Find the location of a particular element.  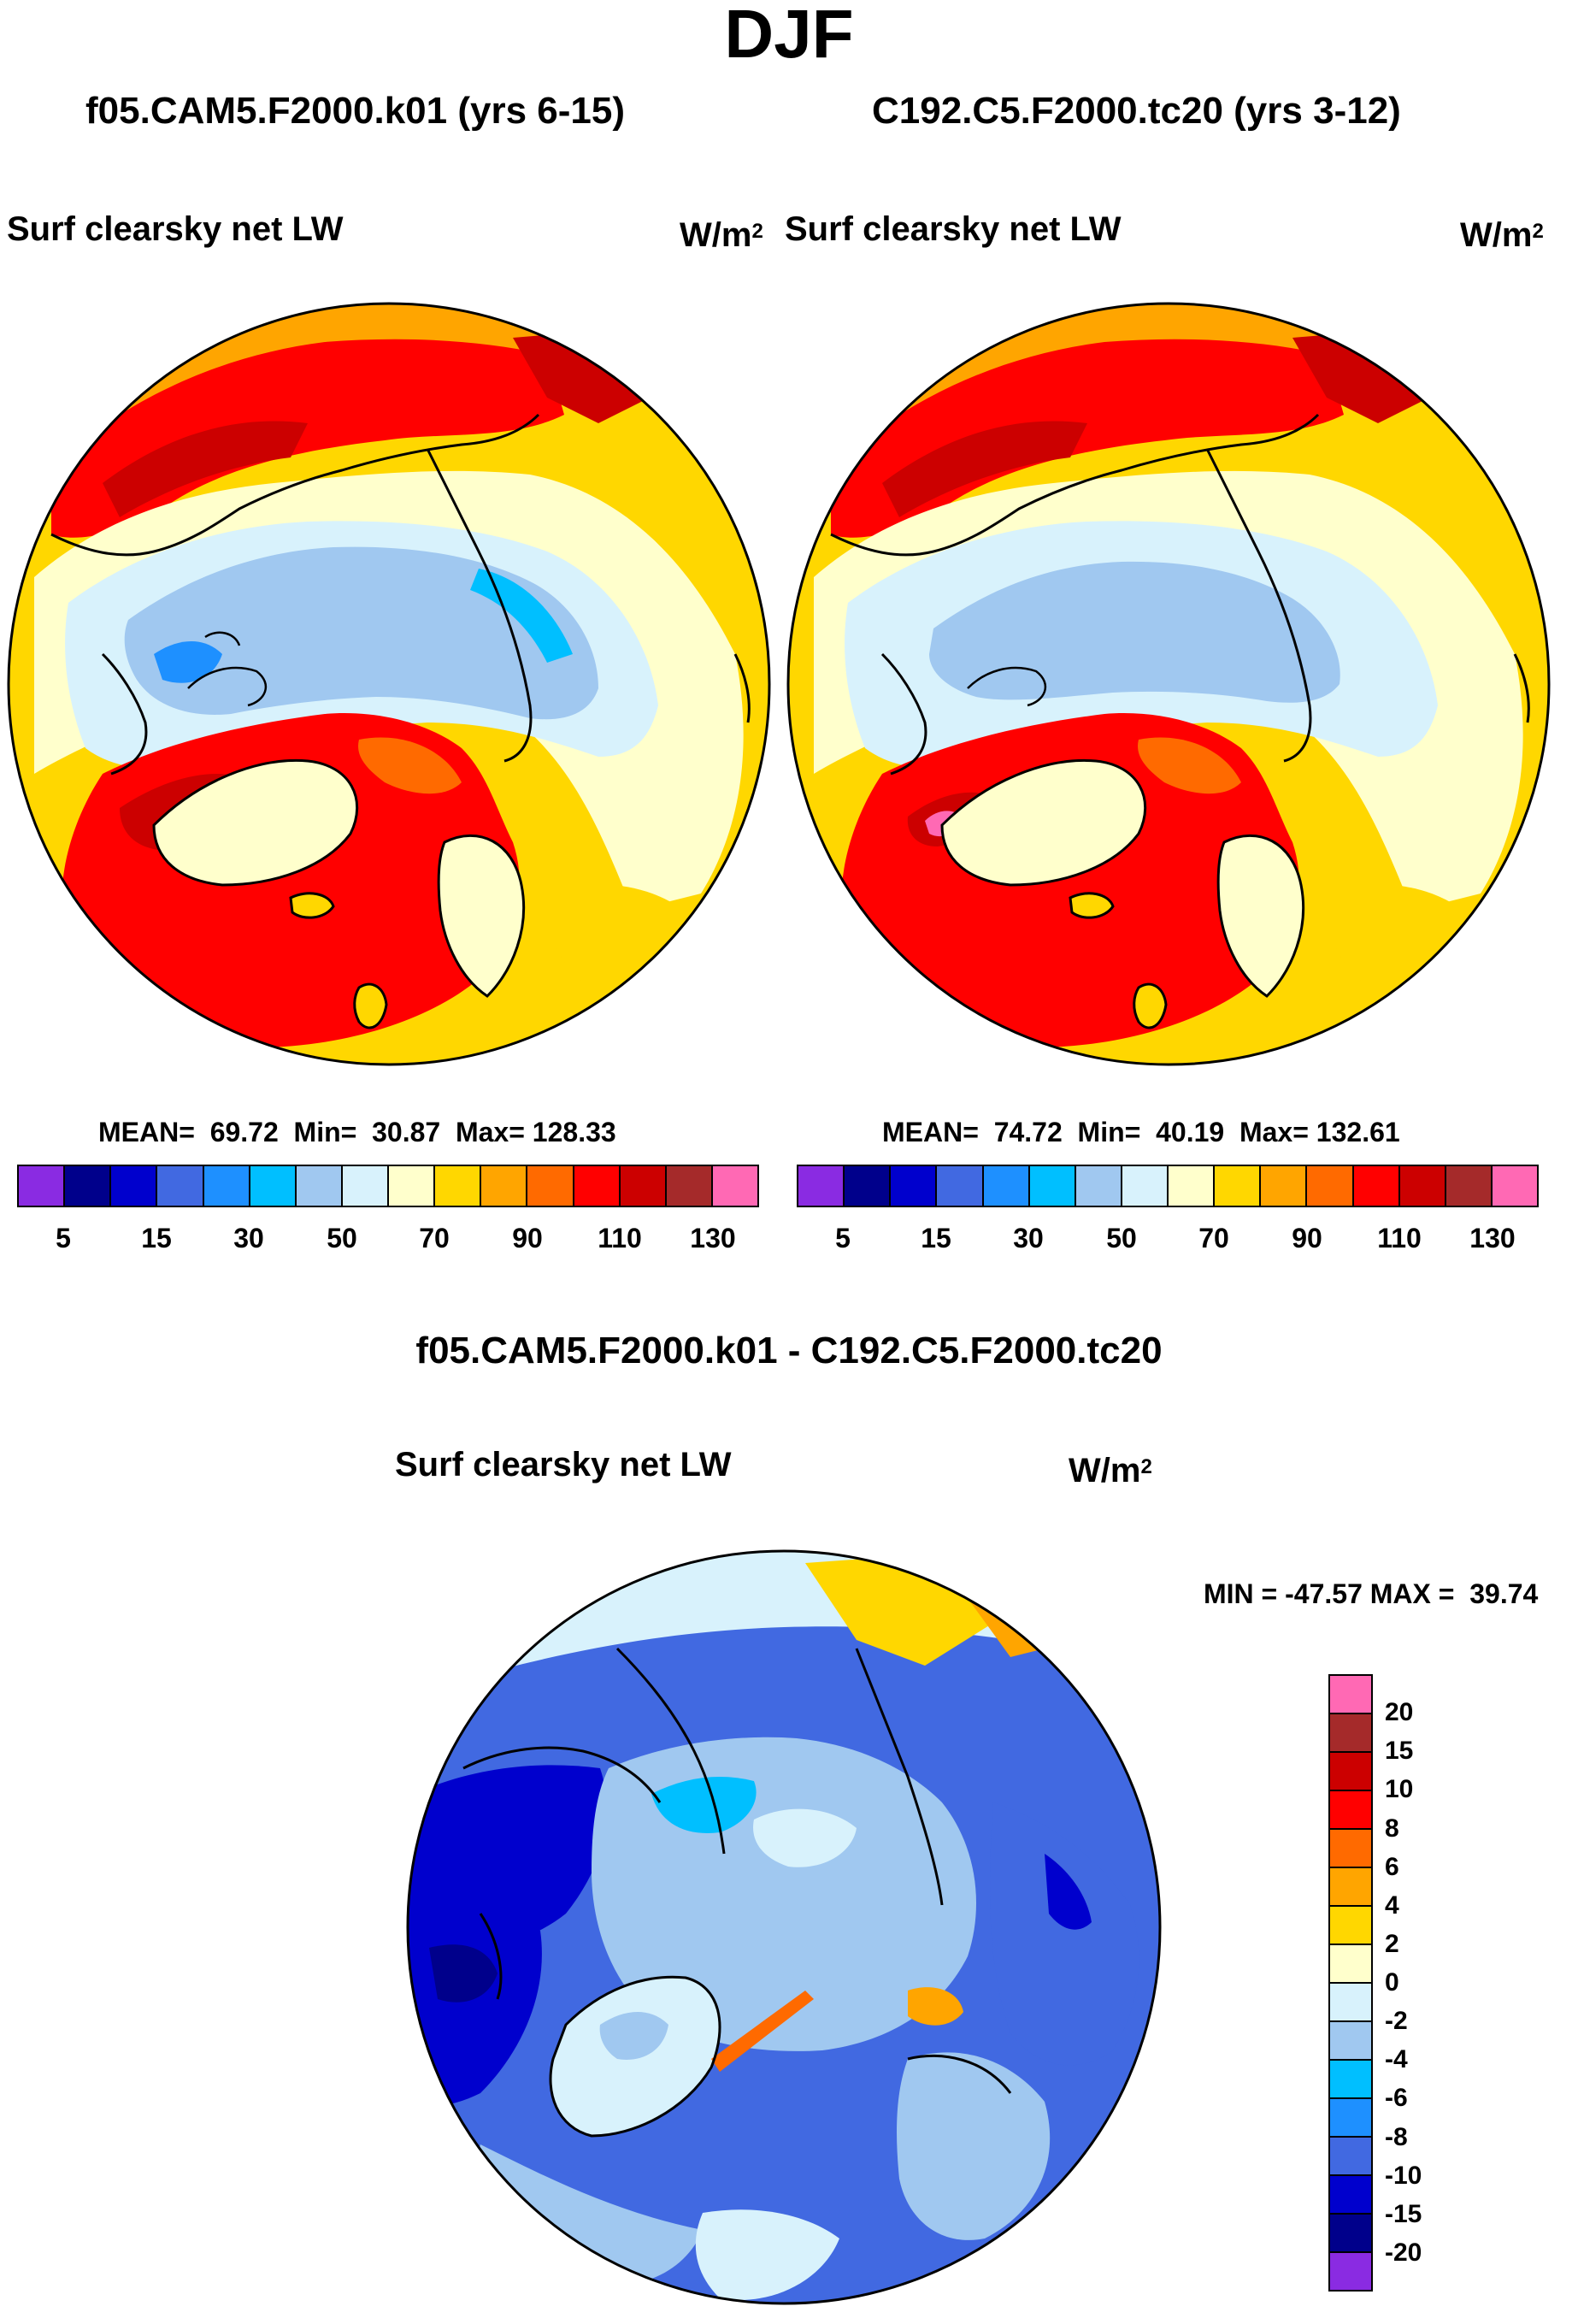

season-title: DJF is located at coordinates (789, 36).